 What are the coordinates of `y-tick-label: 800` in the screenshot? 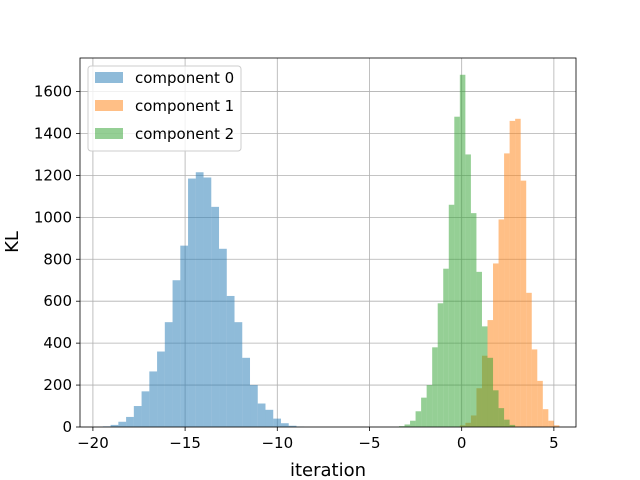 It's located at (57, 259).